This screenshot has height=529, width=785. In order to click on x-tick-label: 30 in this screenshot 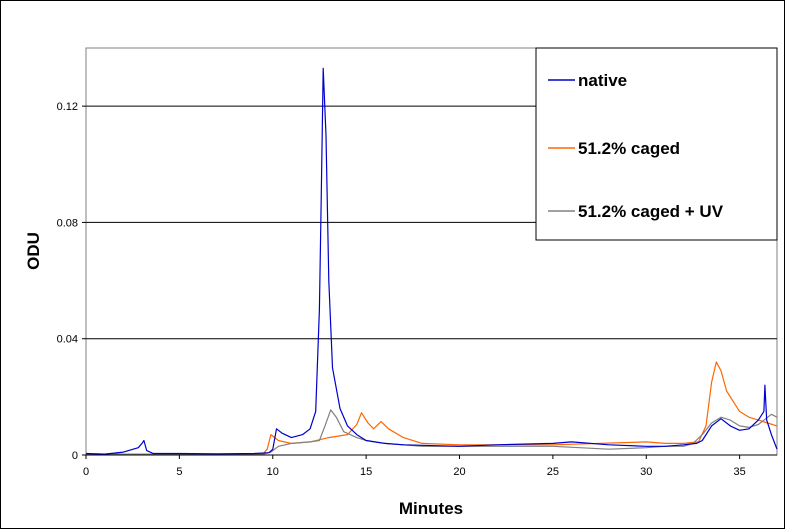, I will do `click(646, 472)`.